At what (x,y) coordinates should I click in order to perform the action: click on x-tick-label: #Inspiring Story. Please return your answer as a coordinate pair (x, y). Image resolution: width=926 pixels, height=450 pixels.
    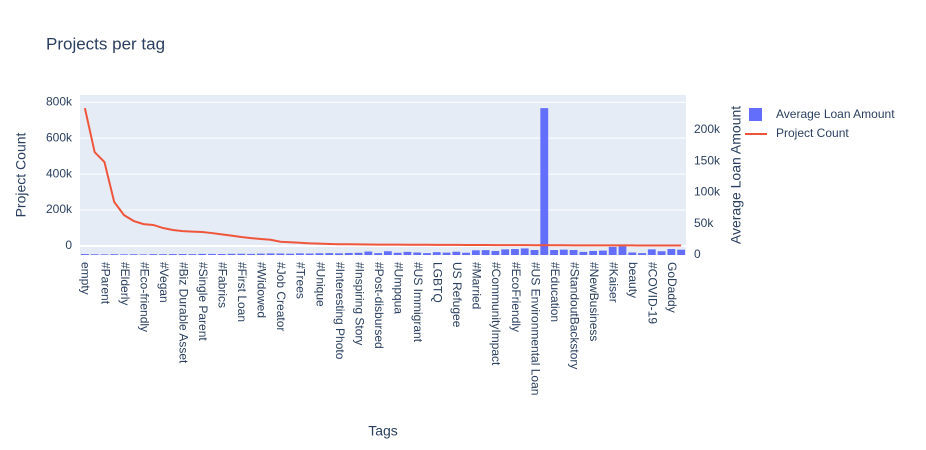
    Looking at the image, I should click on (359, 303).